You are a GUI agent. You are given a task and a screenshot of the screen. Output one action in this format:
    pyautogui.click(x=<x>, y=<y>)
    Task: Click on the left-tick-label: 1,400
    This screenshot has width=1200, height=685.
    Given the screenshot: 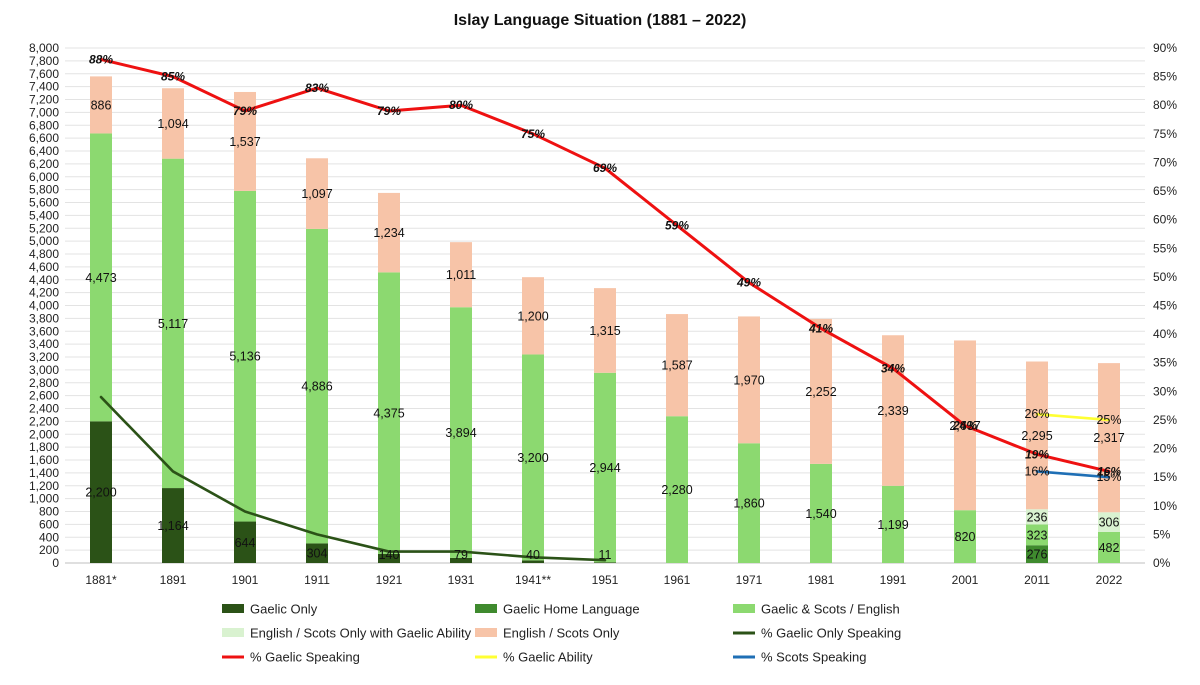 What is the action you would take?
    pyautogui.click(x=44, y=473)
    